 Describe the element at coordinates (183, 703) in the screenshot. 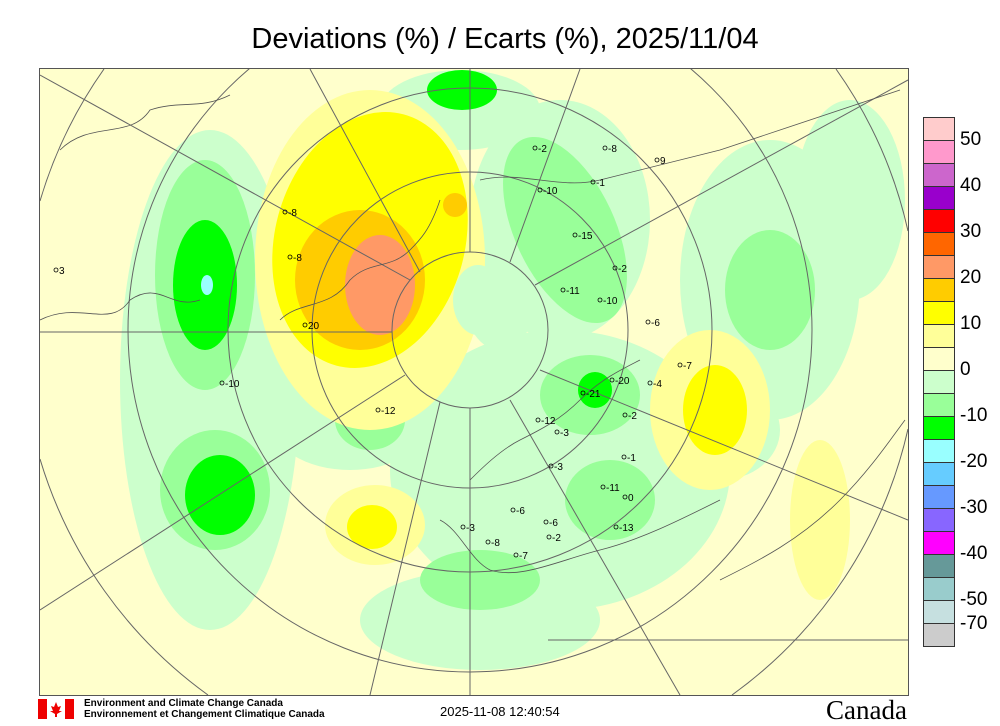

I see `org-name-en: Environment and Climate Change Canada` at that location.